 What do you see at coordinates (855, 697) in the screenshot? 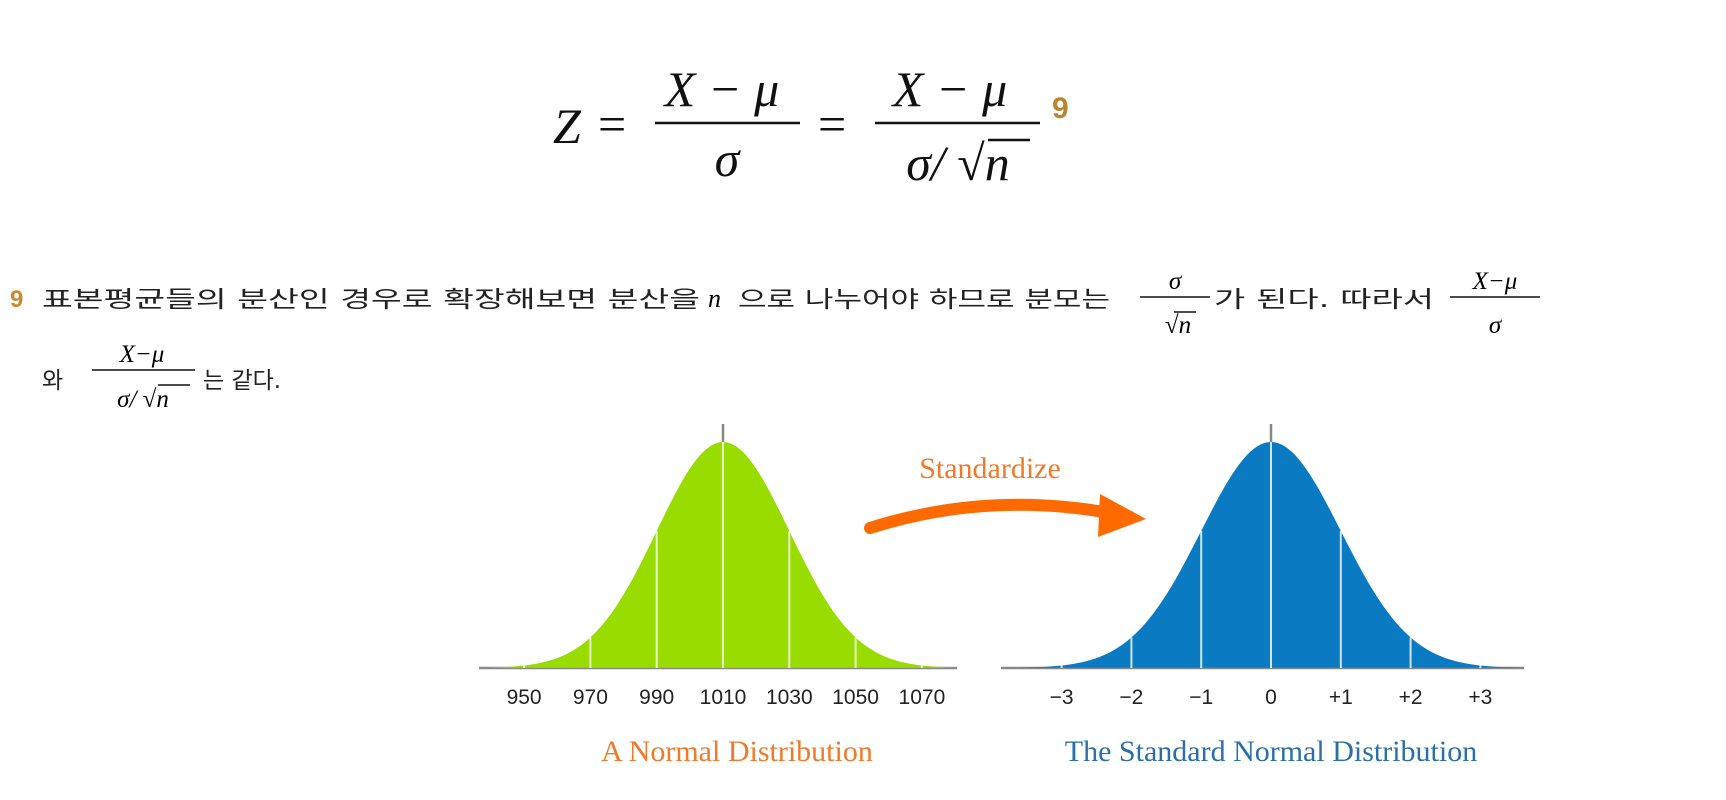
I see `tick-label: 1050` at bounding box center [855, 697].